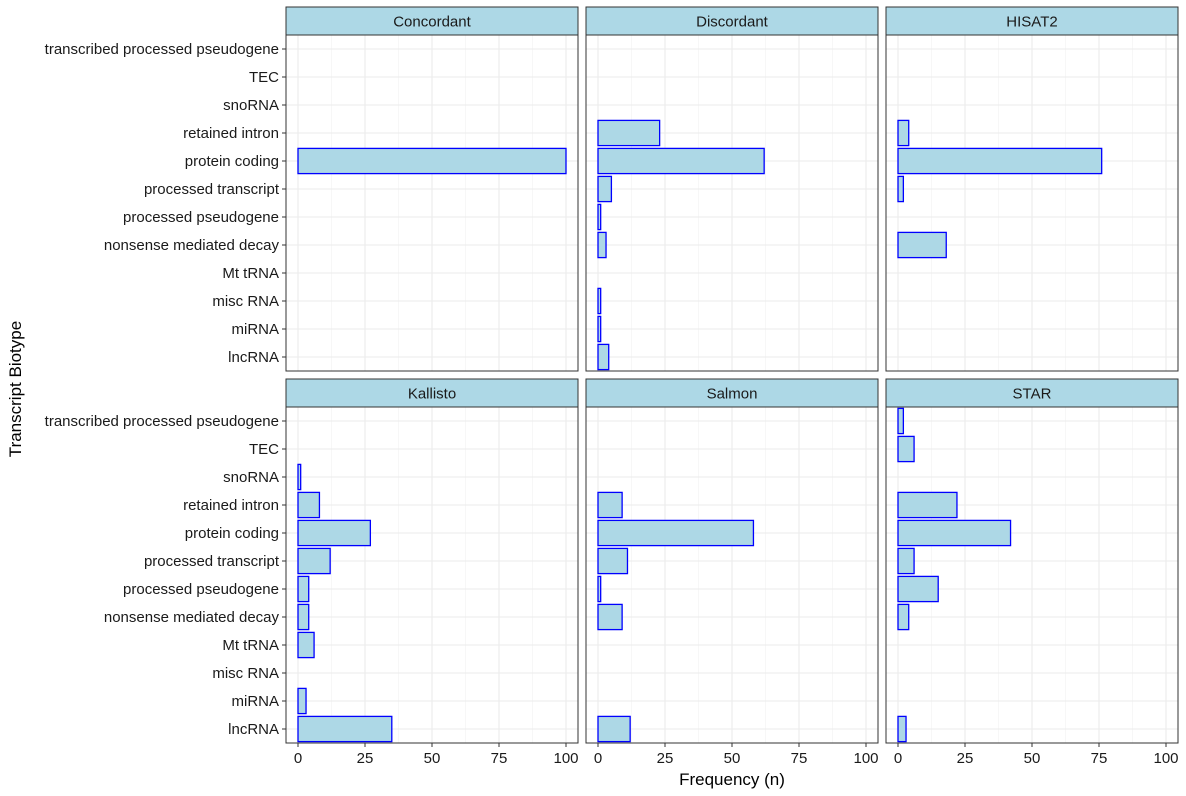 This screenshot has height=796, width=1186. What do you see at coordinates (302, 701) in the screenshot?
I see `bar-kallisto-mirna` at bounding box center [302, 701].